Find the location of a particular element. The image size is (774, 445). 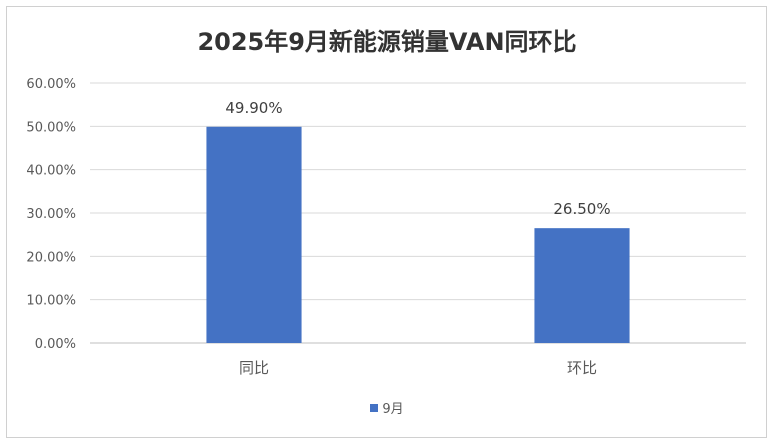

y-tick-label: 40.00% is located at coordinates (51, 171).